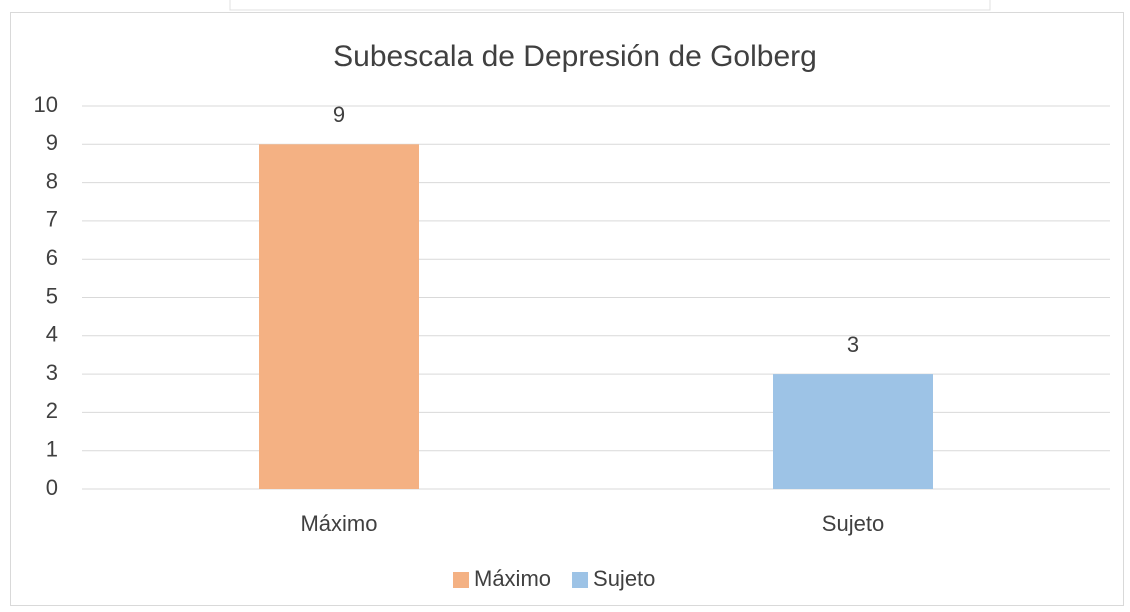  What do you see at coordinates (52, 334) in the screenshot?
I see `y-tick-label: 4` at bounding box center [52, 334].